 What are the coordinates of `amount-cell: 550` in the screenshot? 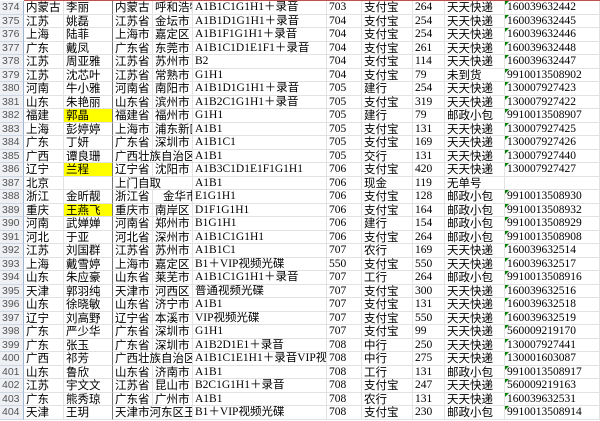 It's located at (429, 318).